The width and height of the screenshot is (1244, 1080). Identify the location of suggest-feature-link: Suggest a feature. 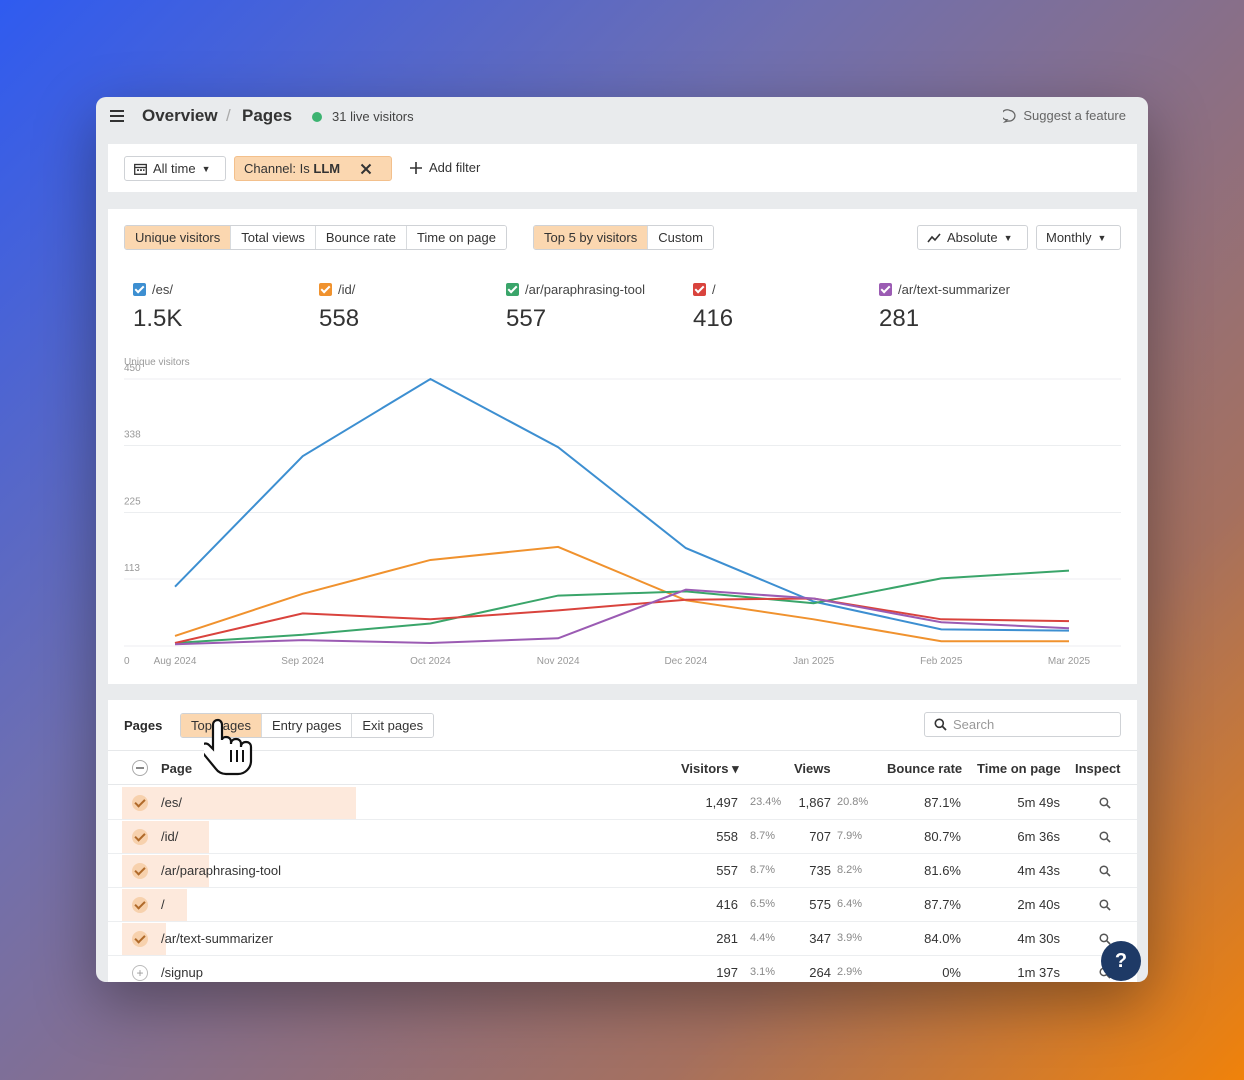
(1064, 115).